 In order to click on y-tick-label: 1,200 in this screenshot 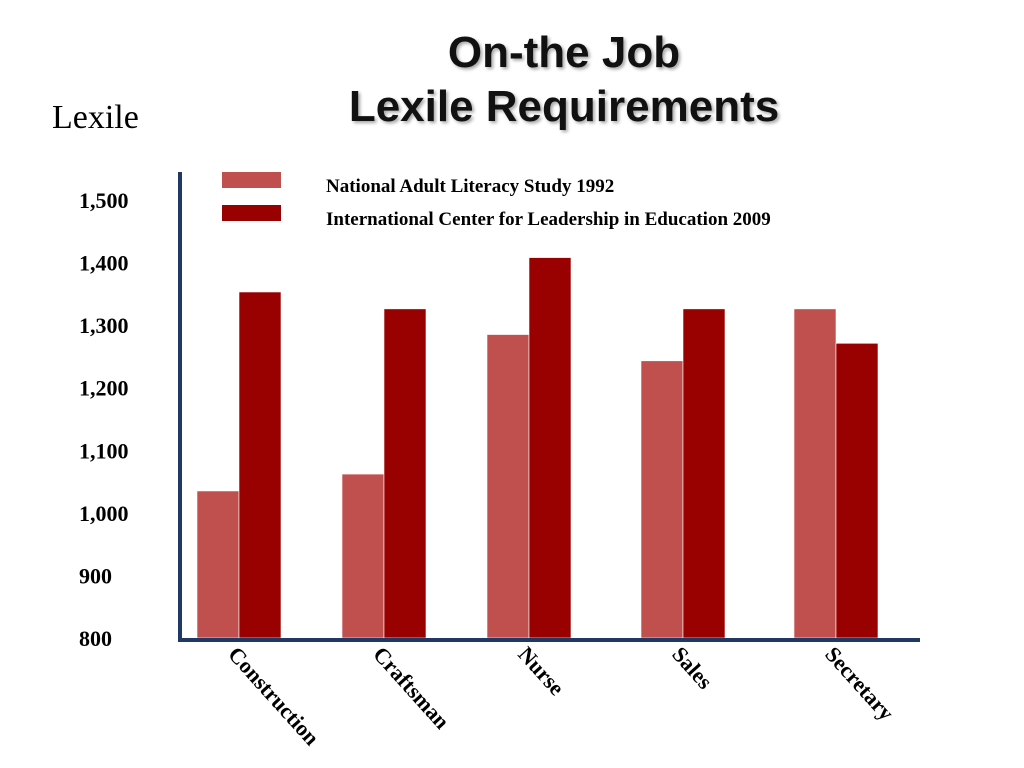, I will do `click(104, 388)`.